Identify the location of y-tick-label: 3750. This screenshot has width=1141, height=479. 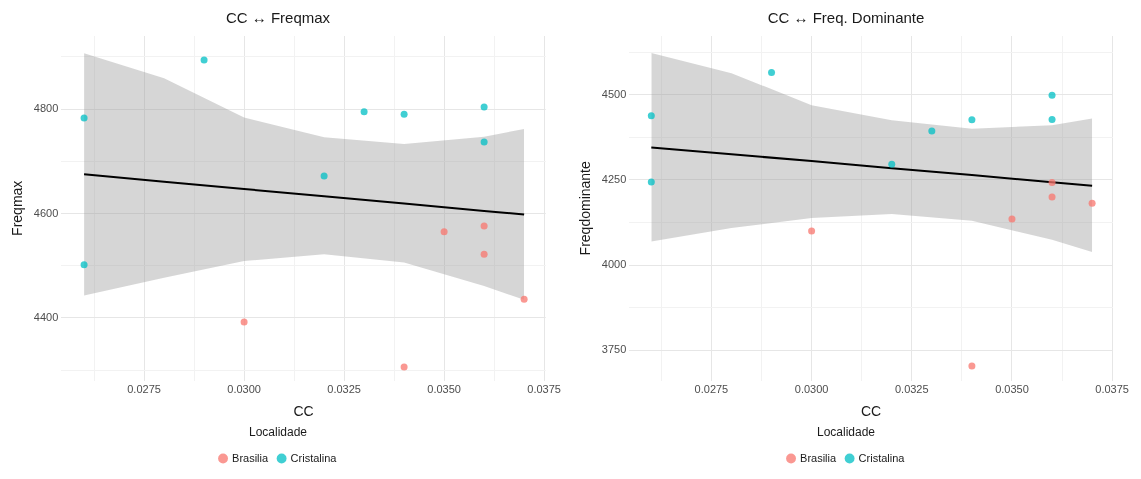
(614, 349).